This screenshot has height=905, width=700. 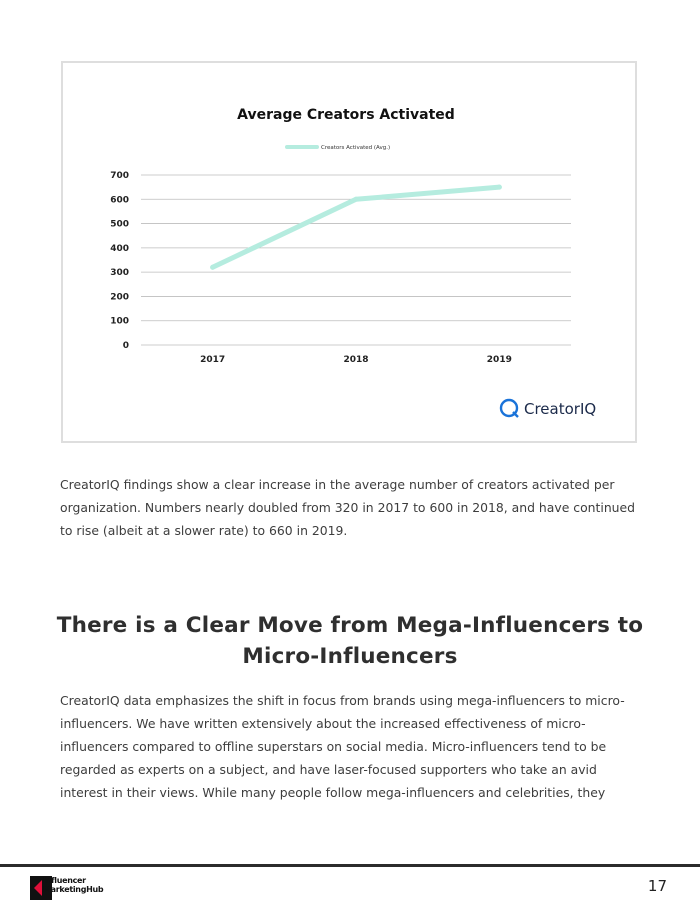 What do you see at coordinates (509, 408) in the screenshot?
I see `creatoriq-logo-icon` at bounding box center [509, 408].